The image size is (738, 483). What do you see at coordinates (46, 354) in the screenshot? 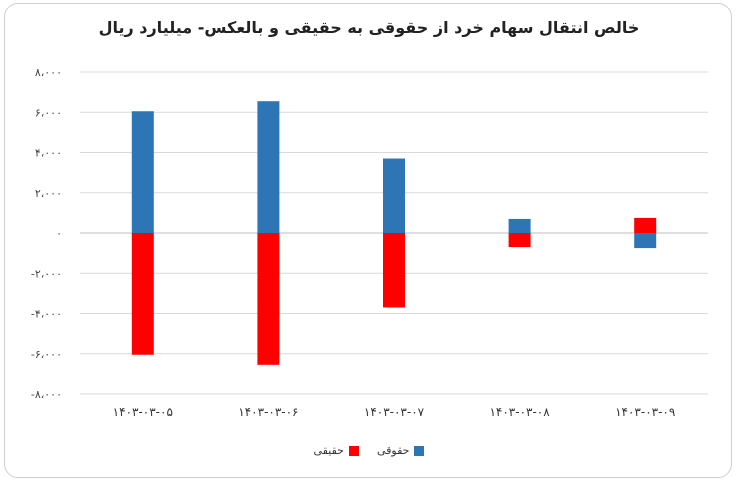
I see `y-tick-label: -۶،۰۰۰` at bounding box center [46, 354].